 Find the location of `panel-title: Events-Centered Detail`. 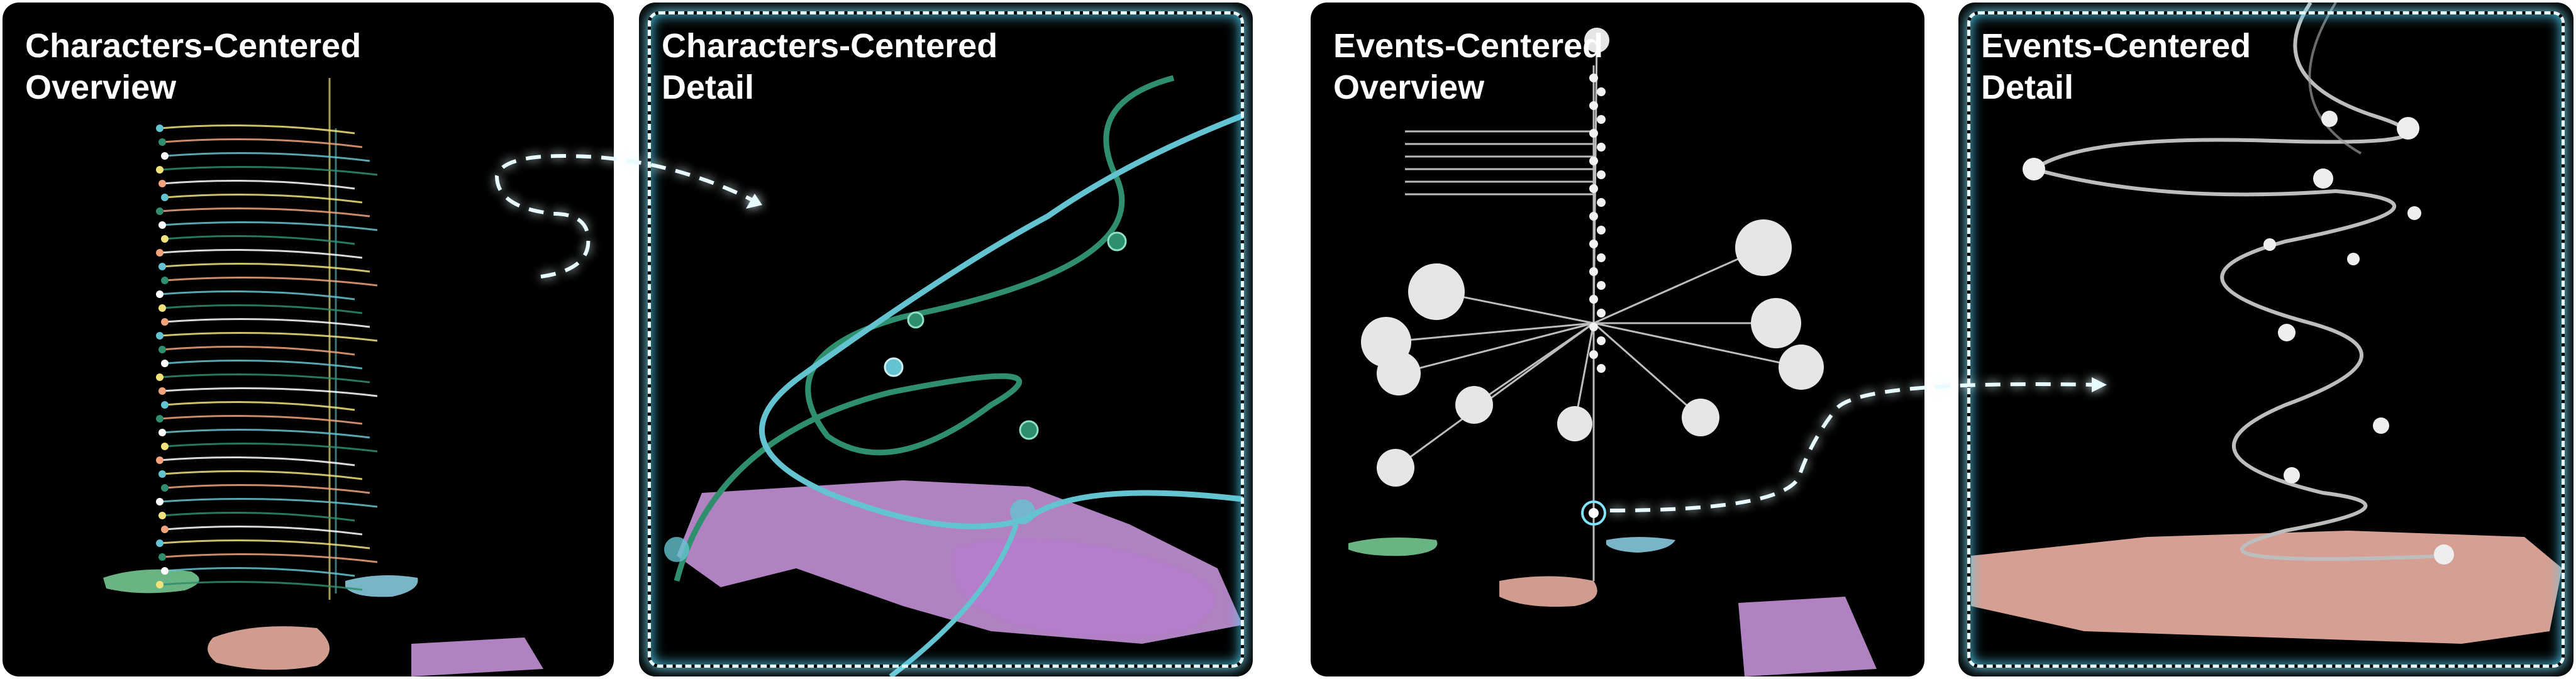

panel-title: Events-Centered Detail is located at coordinates (2116, 66).